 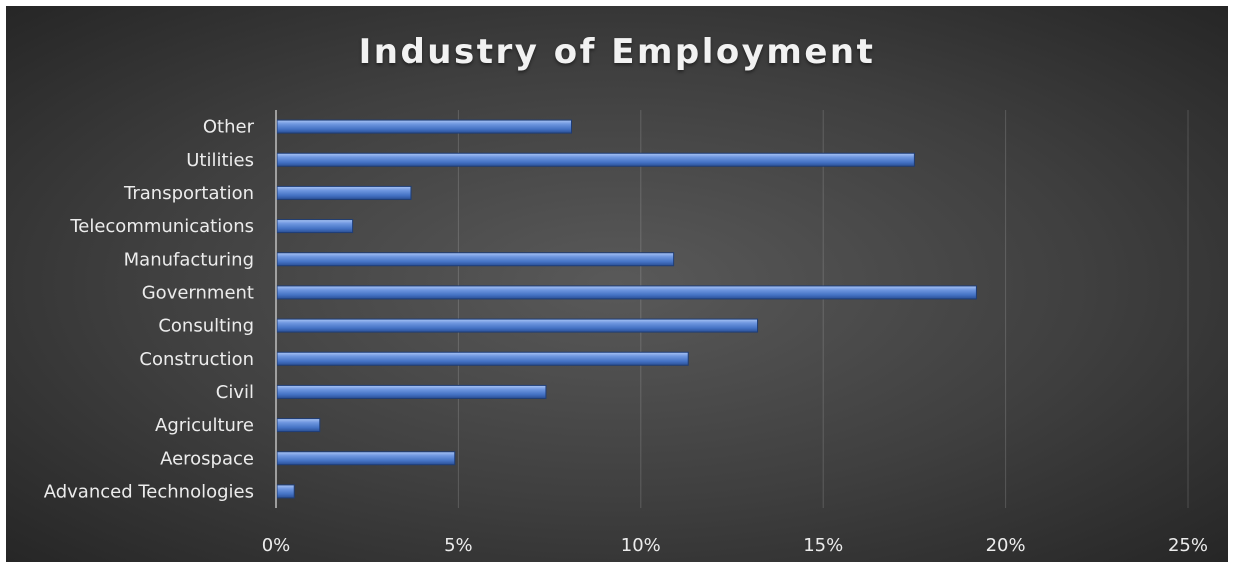 I want to click on category-label: Other, so click(x=229, y=127).